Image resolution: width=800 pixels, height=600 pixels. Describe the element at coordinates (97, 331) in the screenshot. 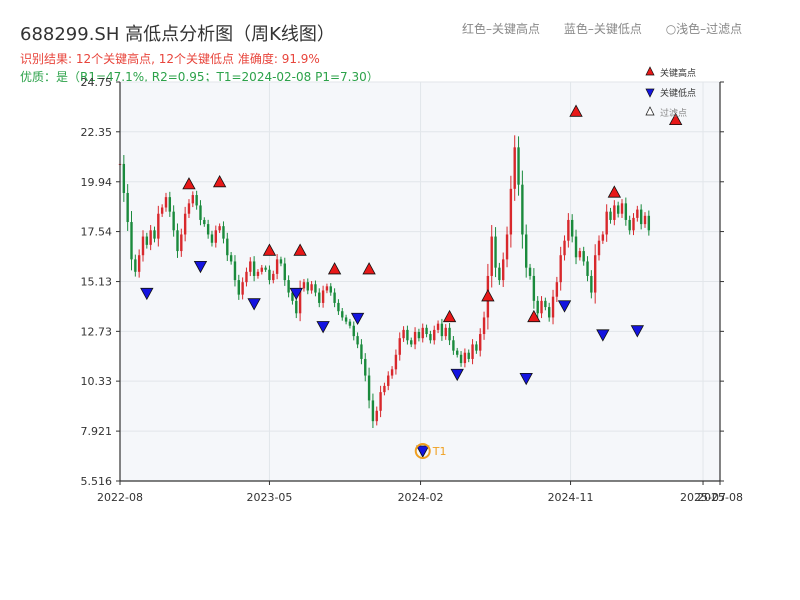

I see `y-tick-label: 12.73` at that location.